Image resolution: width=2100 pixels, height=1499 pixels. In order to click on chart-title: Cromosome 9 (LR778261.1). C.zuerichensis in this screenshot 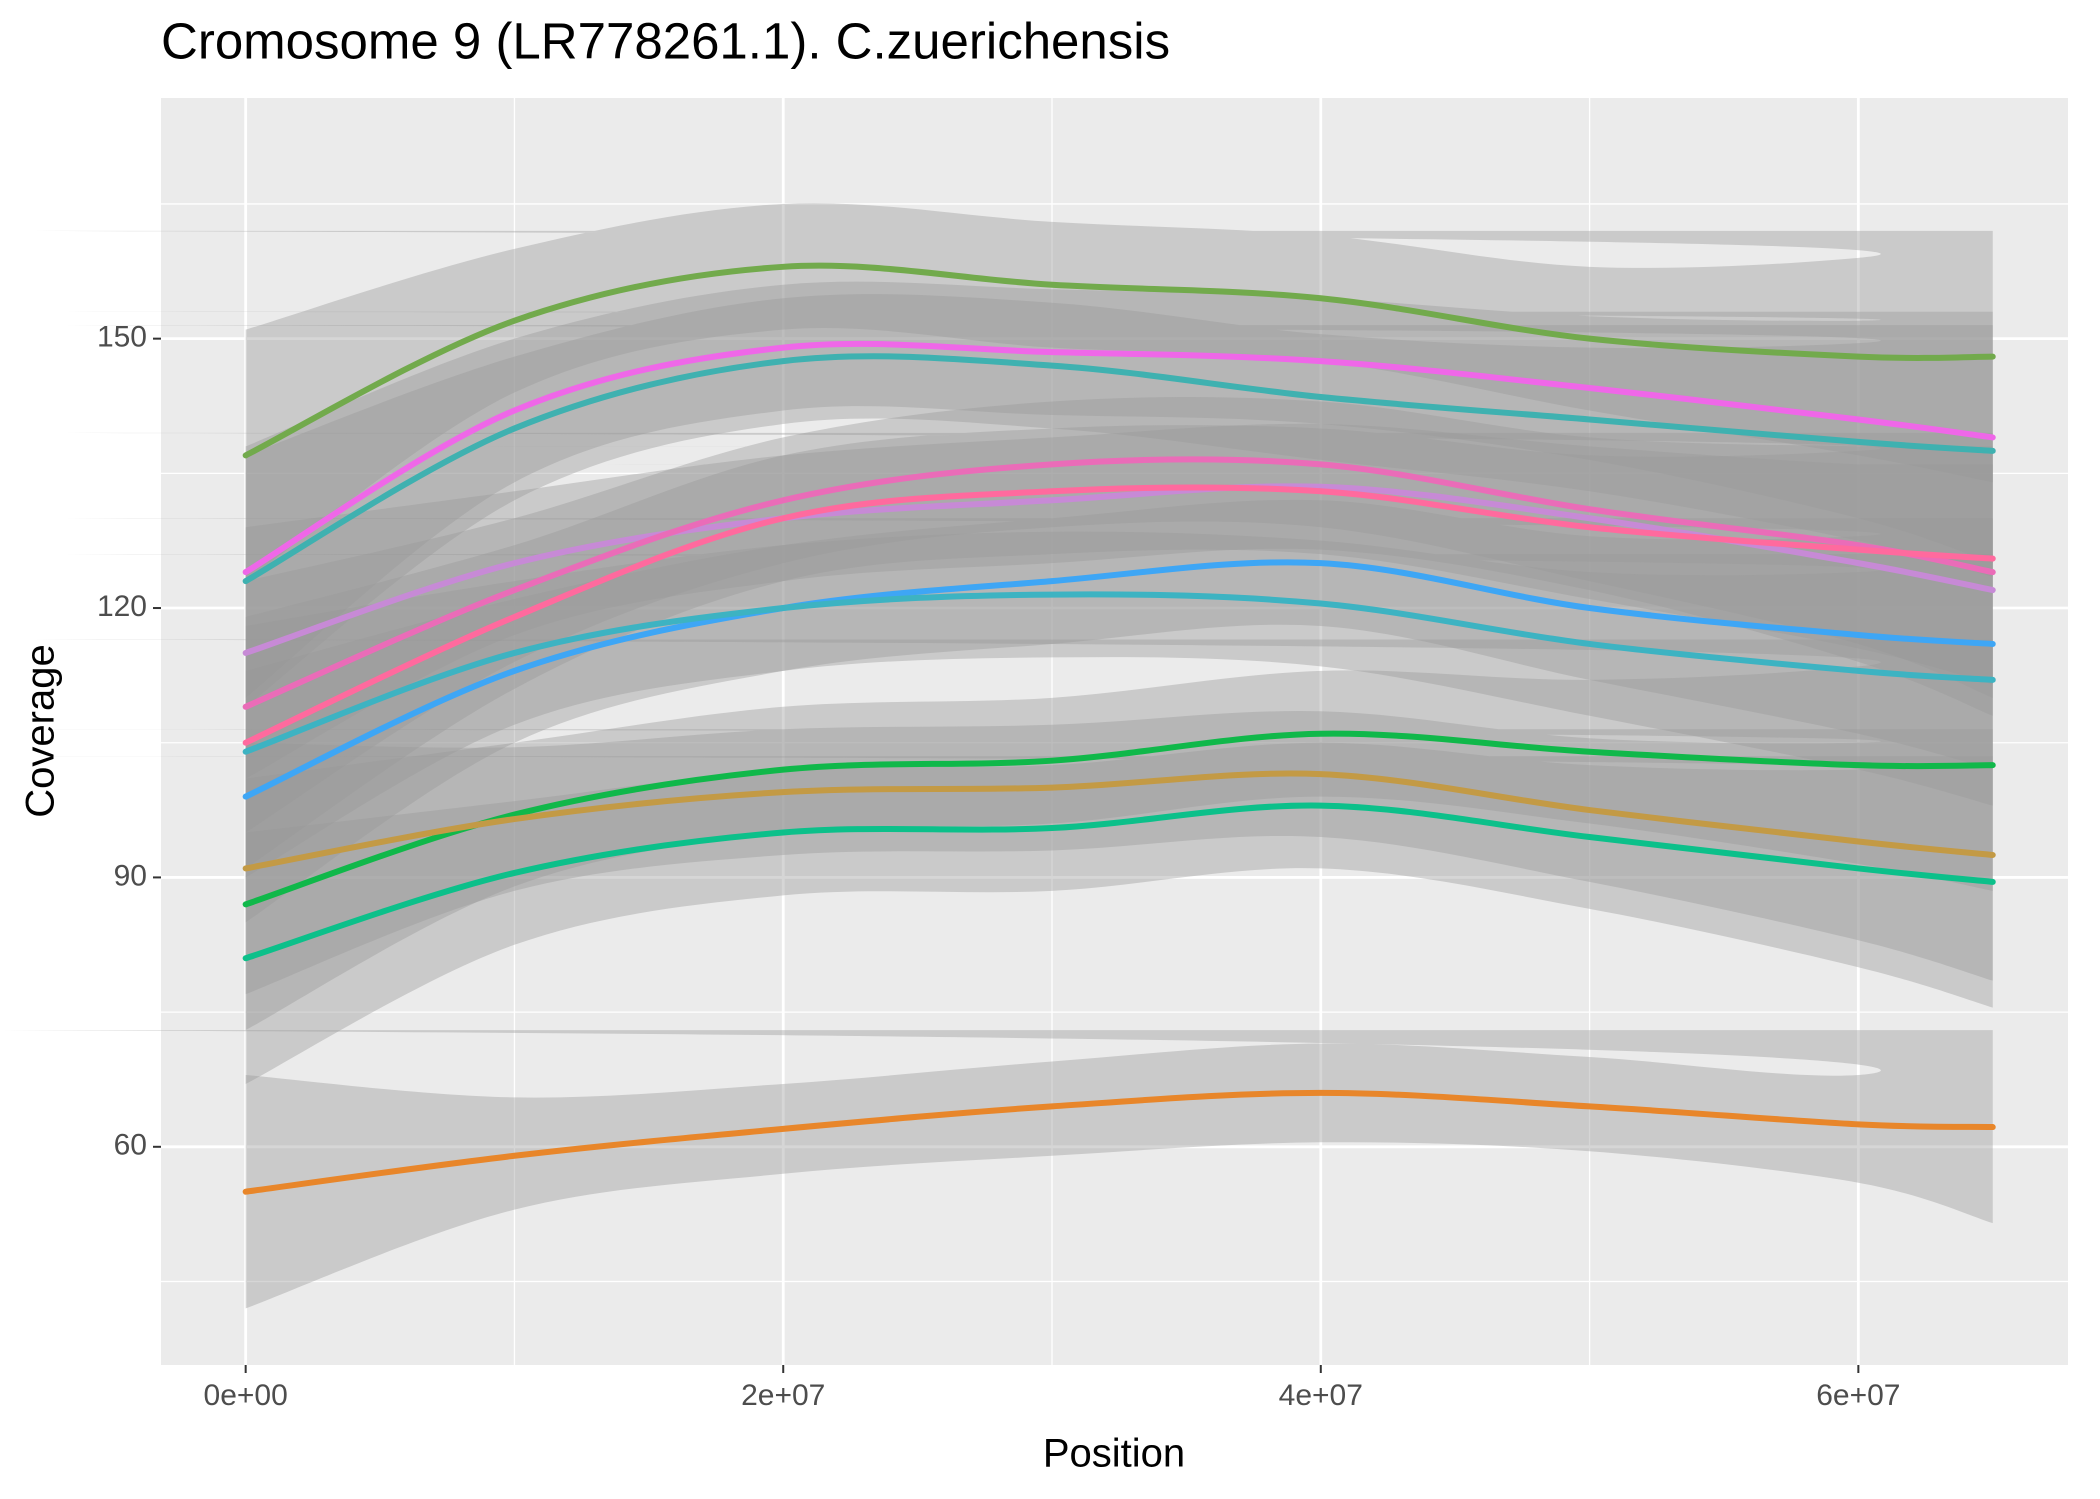, I will do `click(665, 40)`.